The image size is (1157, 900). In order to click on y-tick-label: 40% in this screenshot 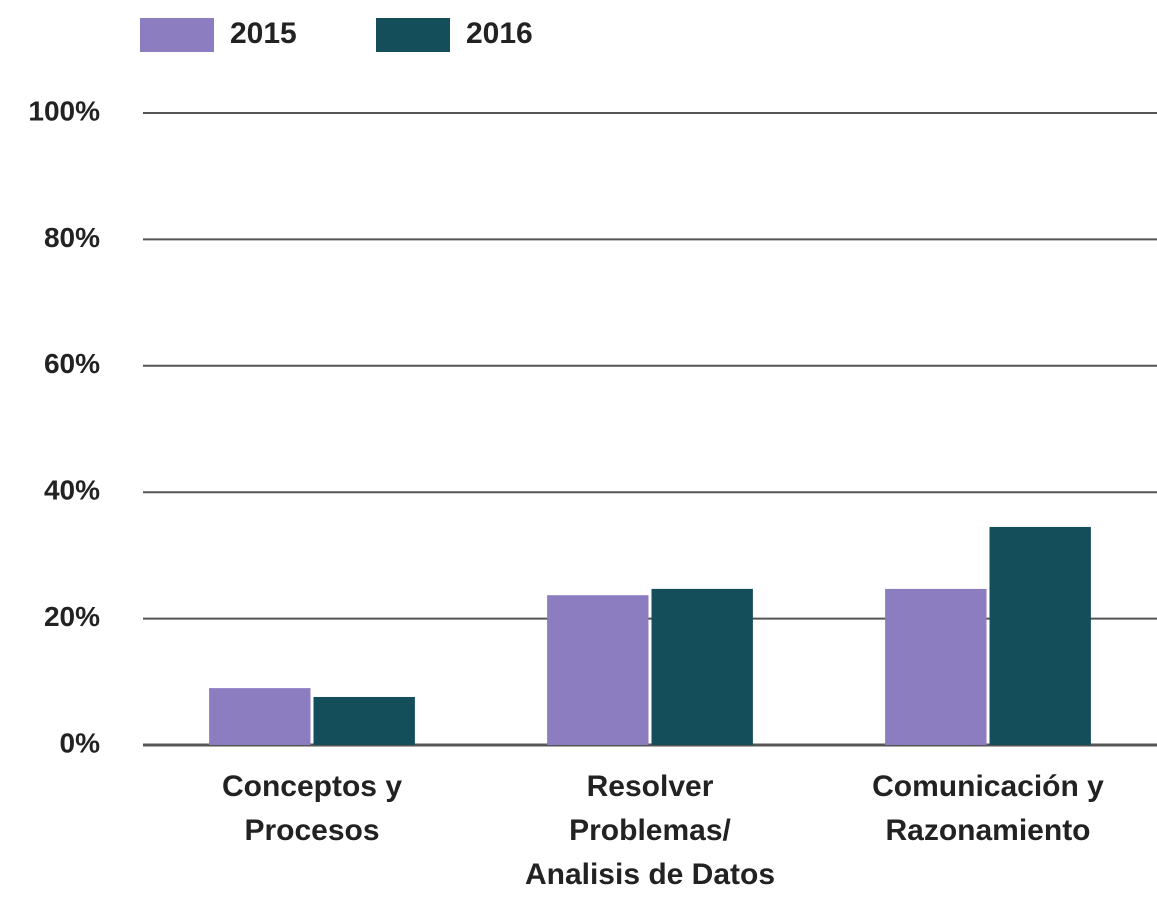, I will do `click(72, 490)`.